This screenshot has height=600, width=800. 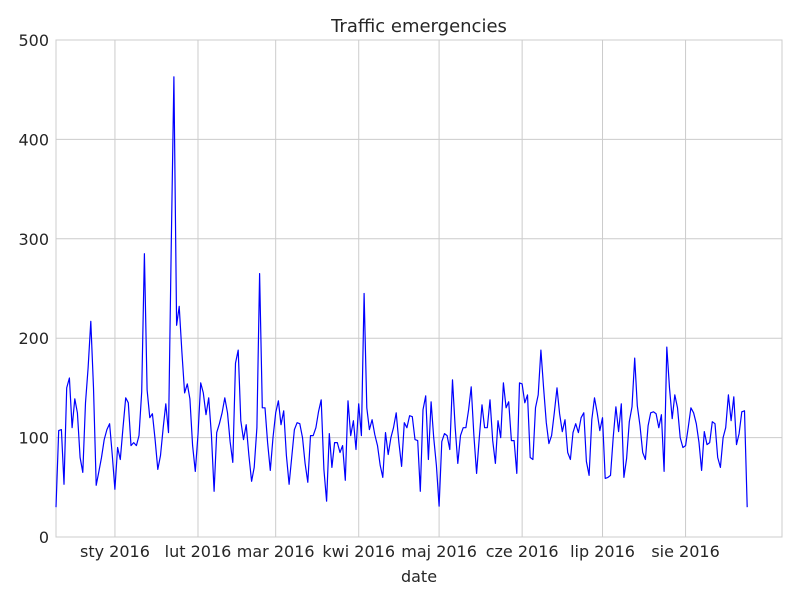 What do you see at coordinates (33, 289) in the screenshot?
I see `y-axis: 0 100 200 300 400 500` at bounding box center [33, 289].